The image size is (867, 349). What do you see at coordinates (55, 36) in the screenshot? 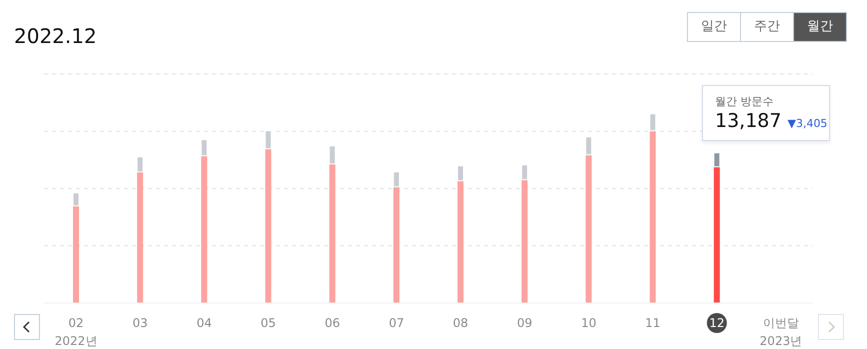
I see `chart-title: 2022.12` at bounding box center [55, 36].